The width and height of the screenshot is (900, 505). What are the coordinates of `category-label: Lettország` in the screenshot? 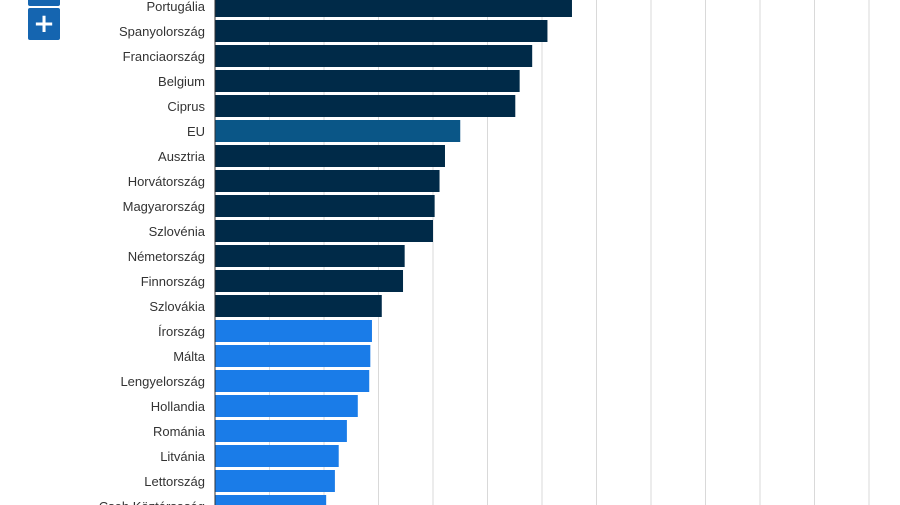 It's located at (174, 481).